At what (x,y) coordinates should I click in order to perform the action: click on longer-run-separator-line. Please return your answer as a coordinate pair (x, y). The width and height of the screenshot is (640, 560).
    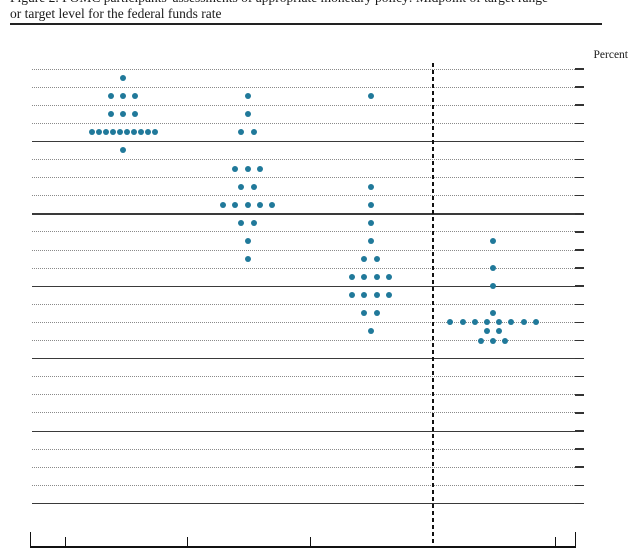
    Looking at the image, I should click on (433, 305).